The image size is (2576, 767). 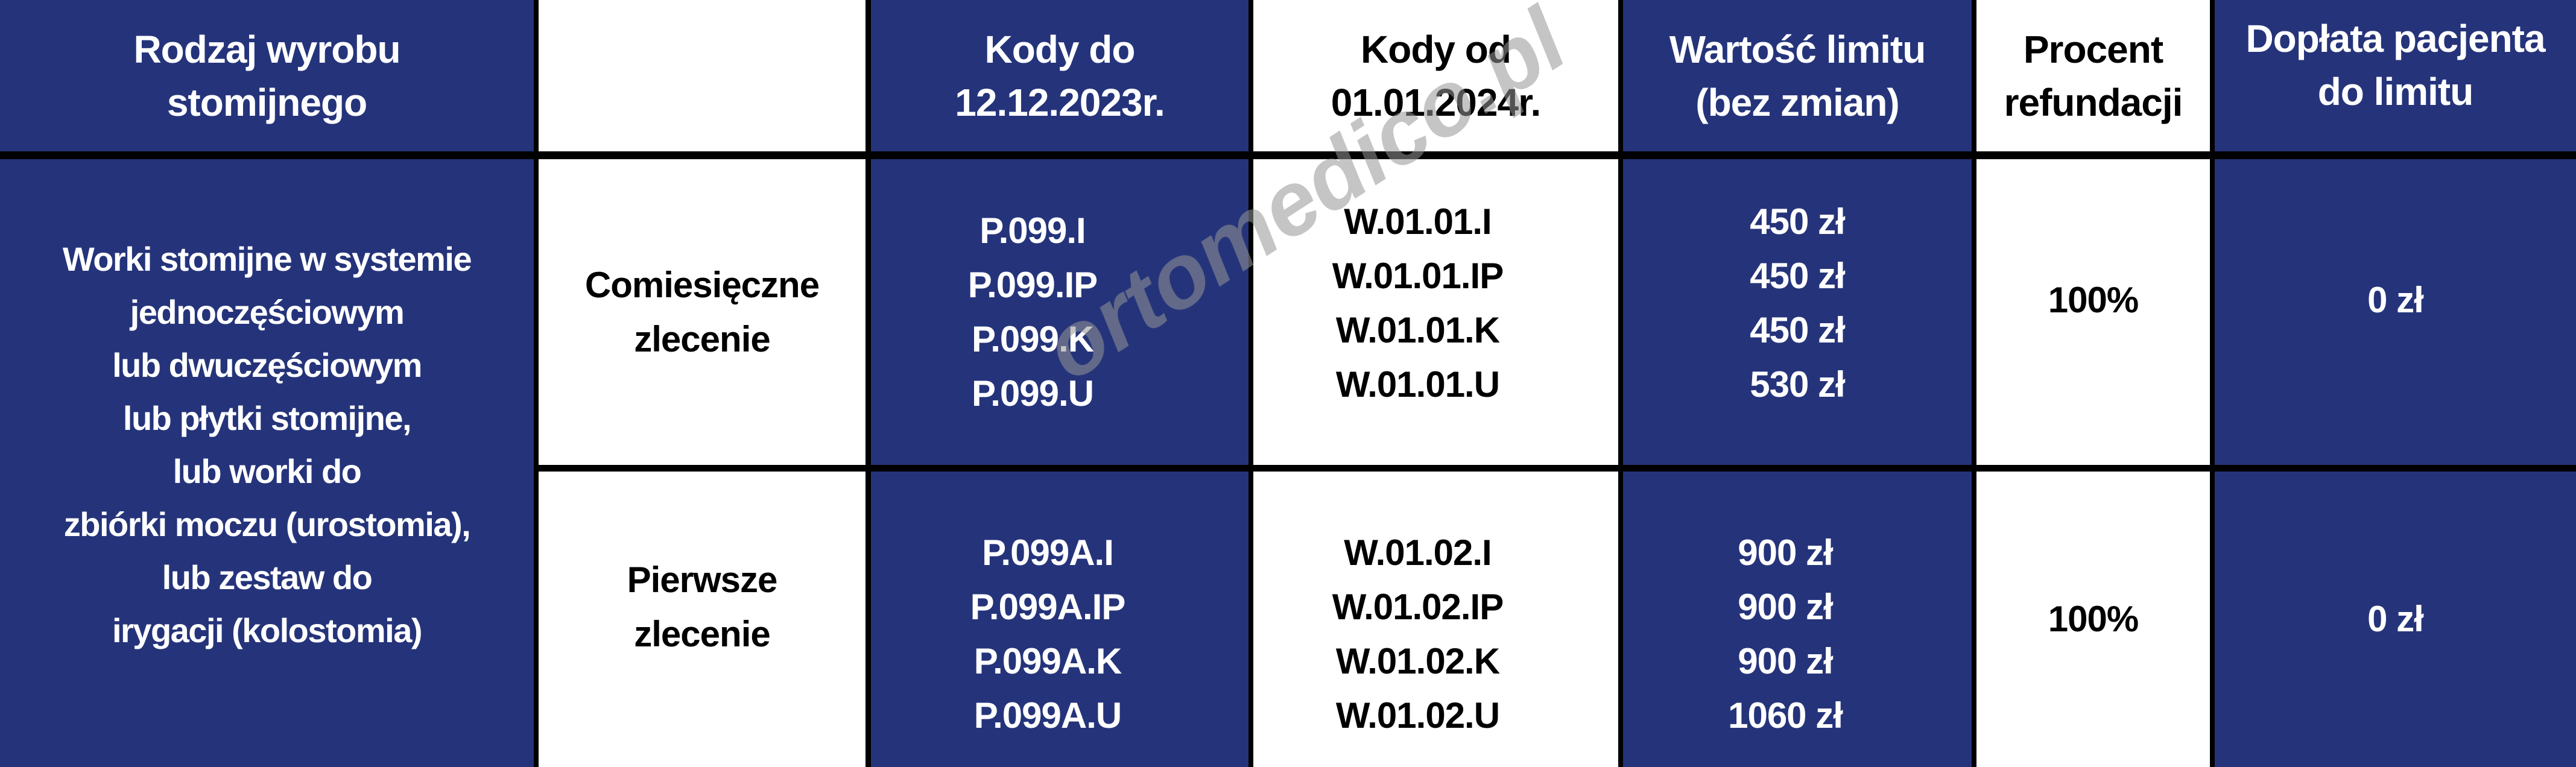 What do you see at coordinates (1032, 231) in the screenshot?
I see `code: P.099.I` at bounding box center [1032, 231].